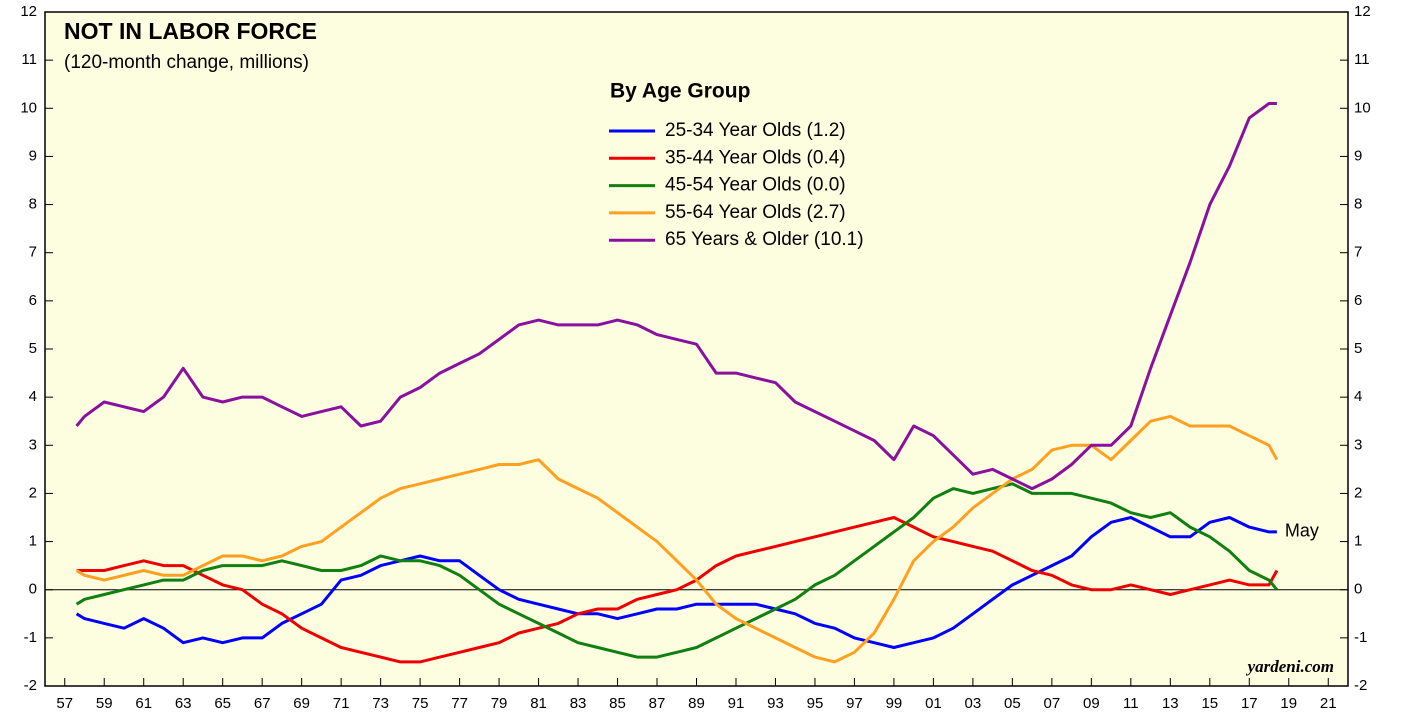 This screenshot has height=719, width=1403. What do you see at coordinates (33, 589) in the screenshot?
I see `y-tick-label: 0` at bounding box center [33, 589].